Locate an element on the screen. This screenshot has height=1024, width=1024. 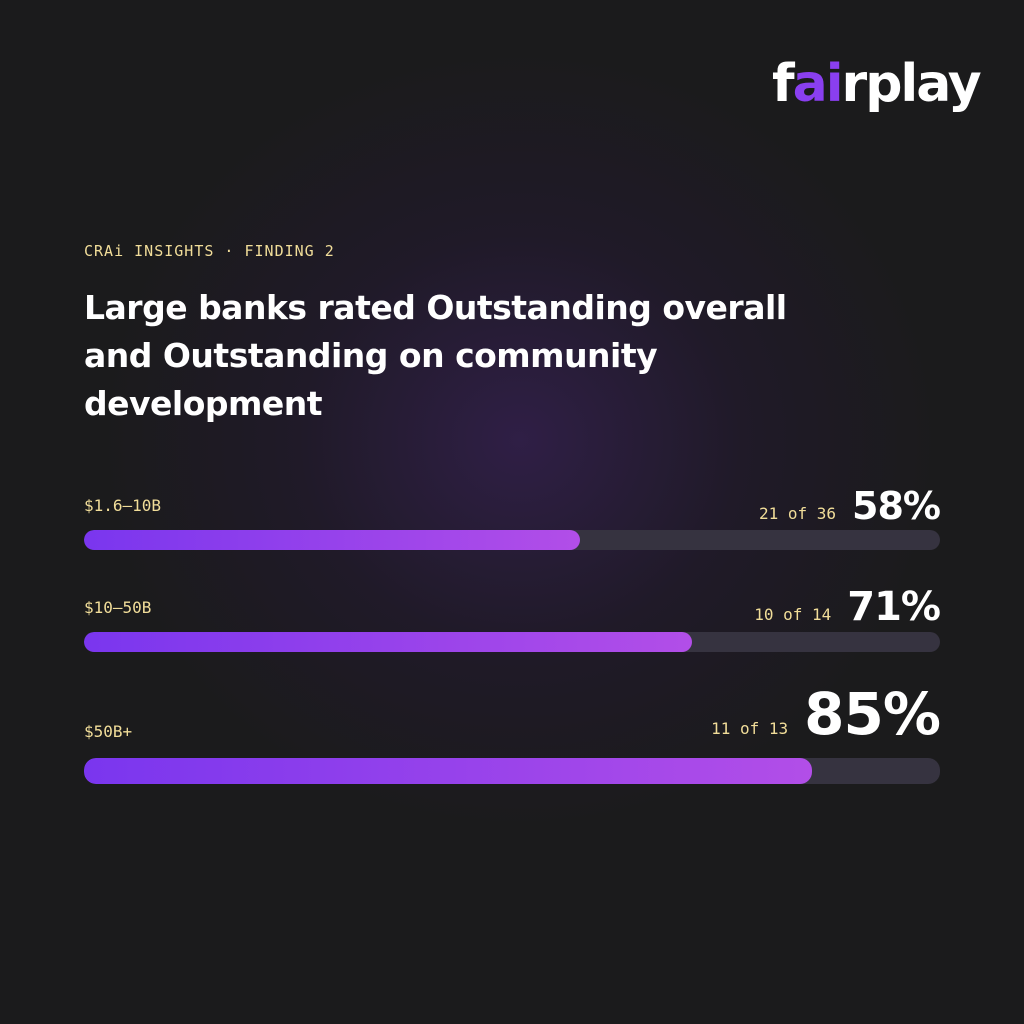
row-values: 10 of 14 71% is located at coordinates (847, 607).